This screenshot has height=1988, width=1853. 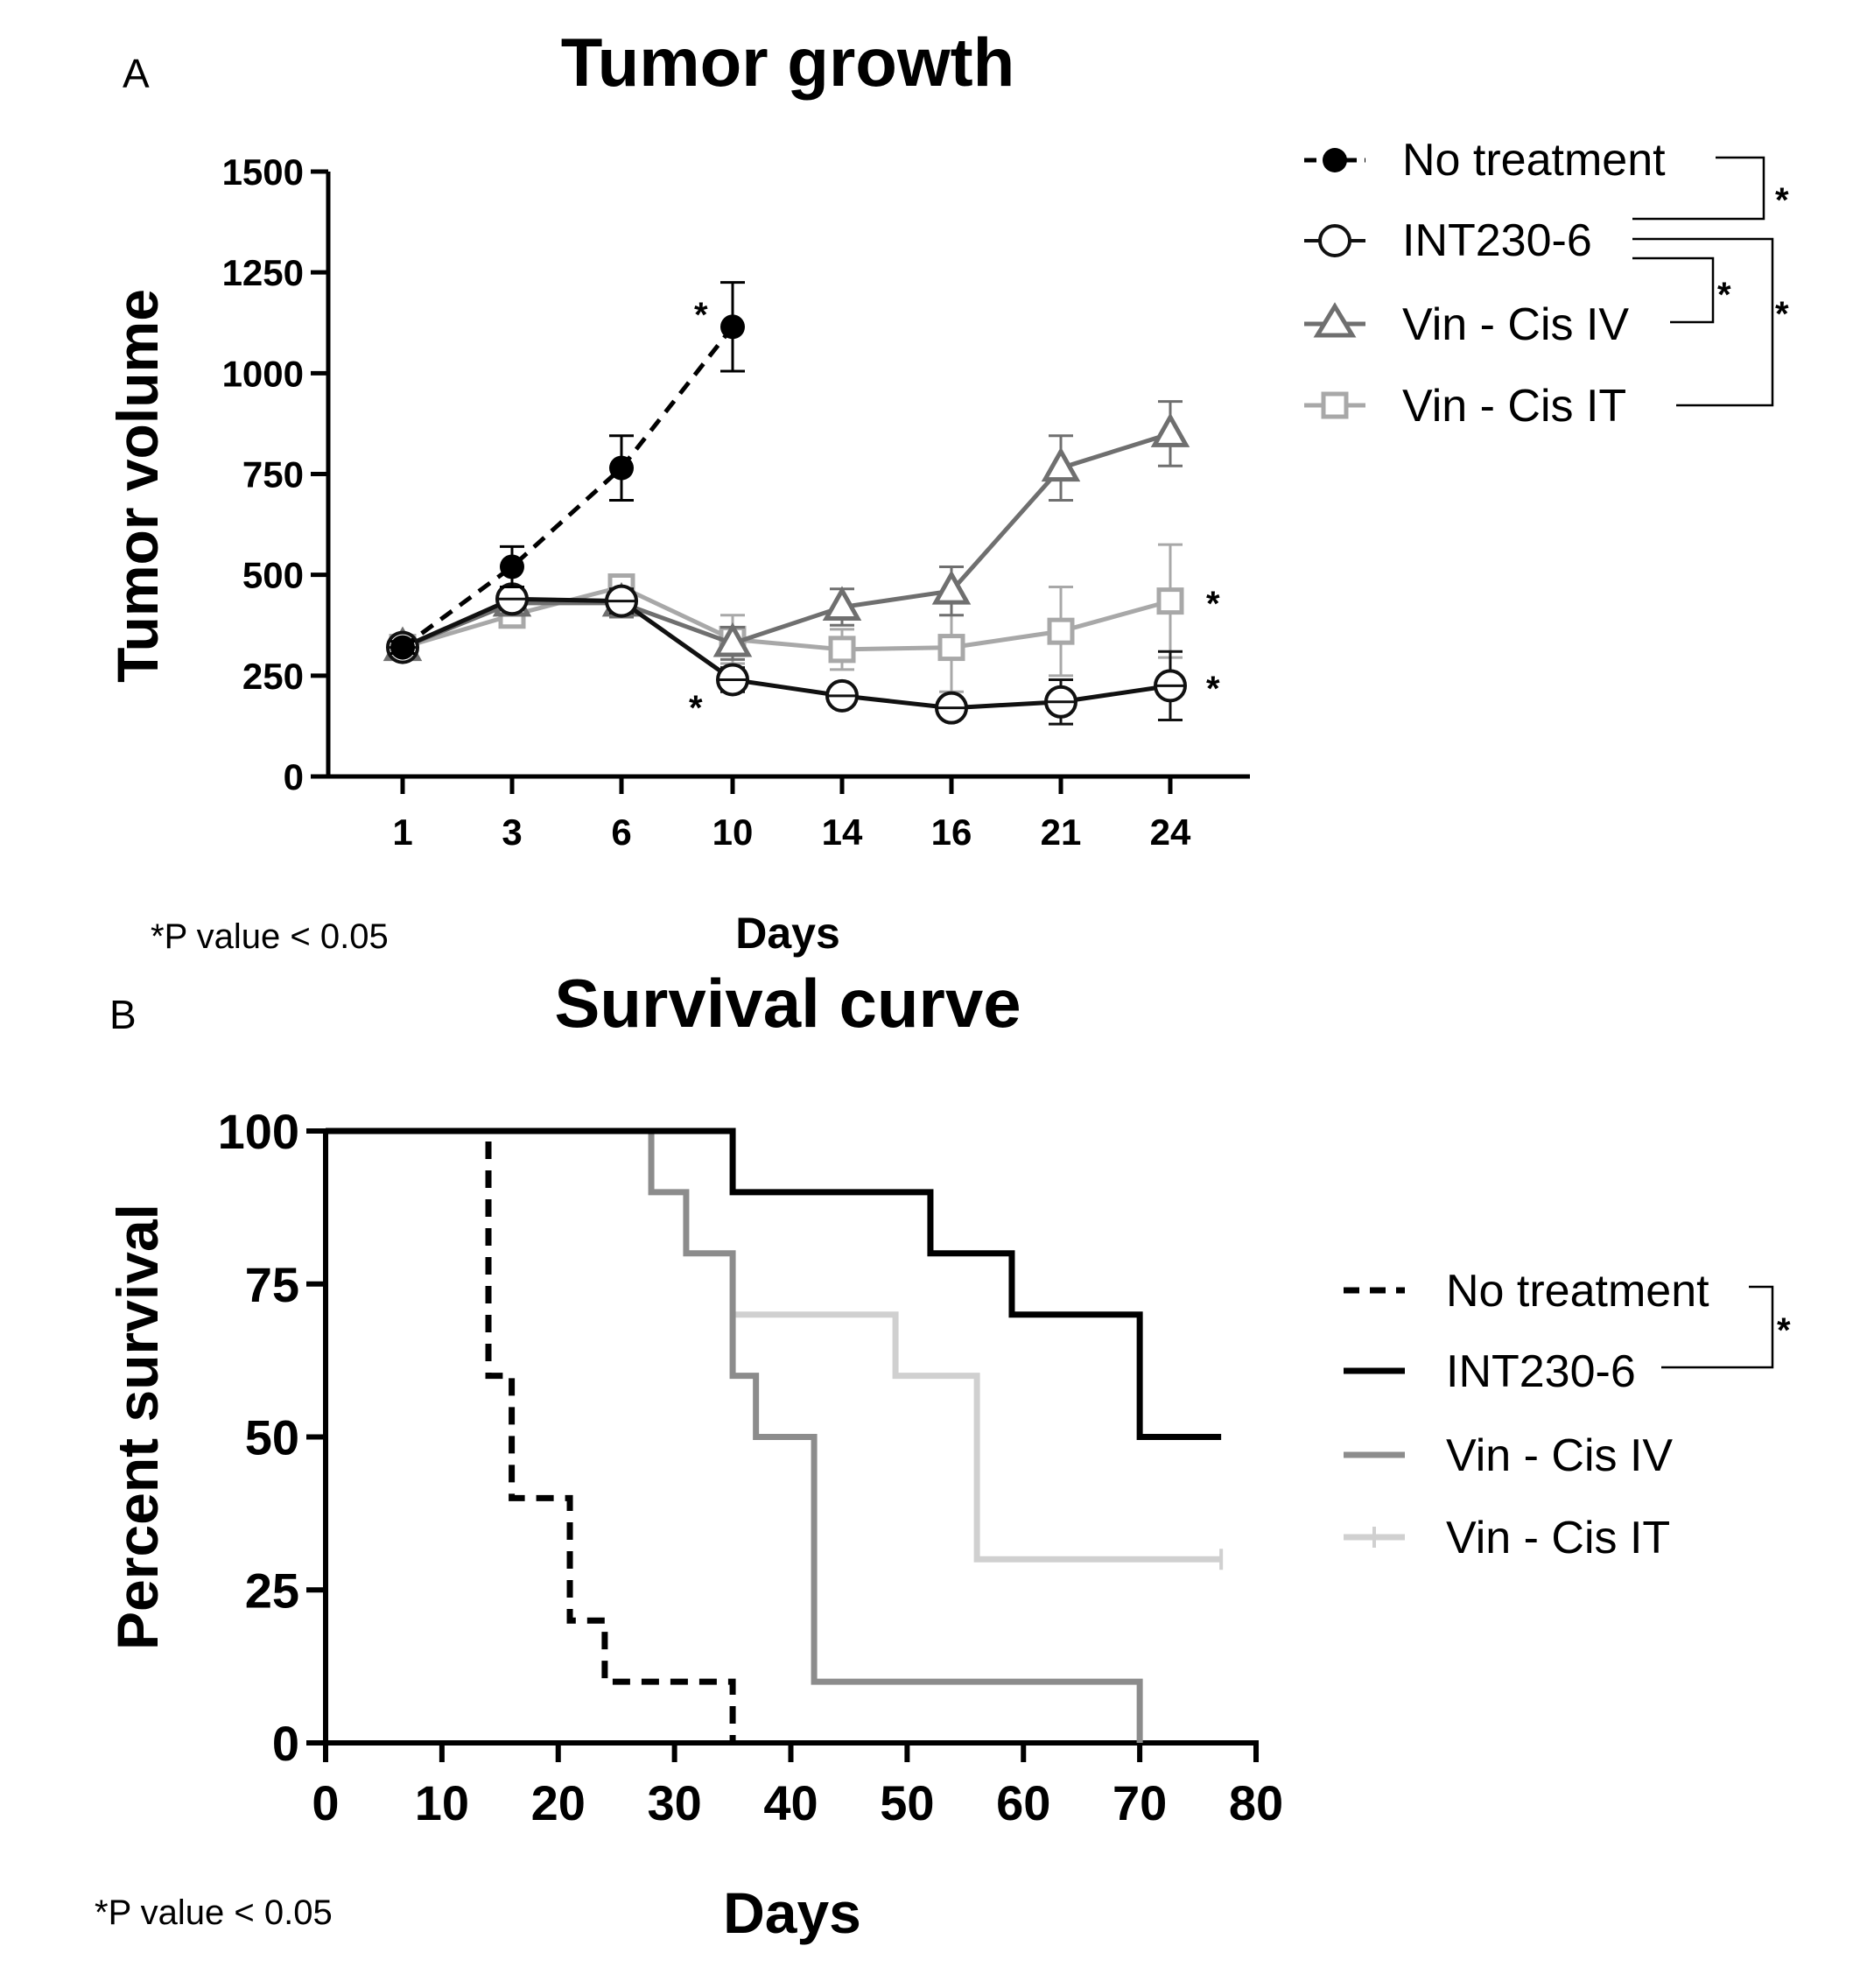 What do you see at coordinates (442, 1802) in the screenshot?
I see `b-xtick-label: 10` at bounding box center [442, 1802].